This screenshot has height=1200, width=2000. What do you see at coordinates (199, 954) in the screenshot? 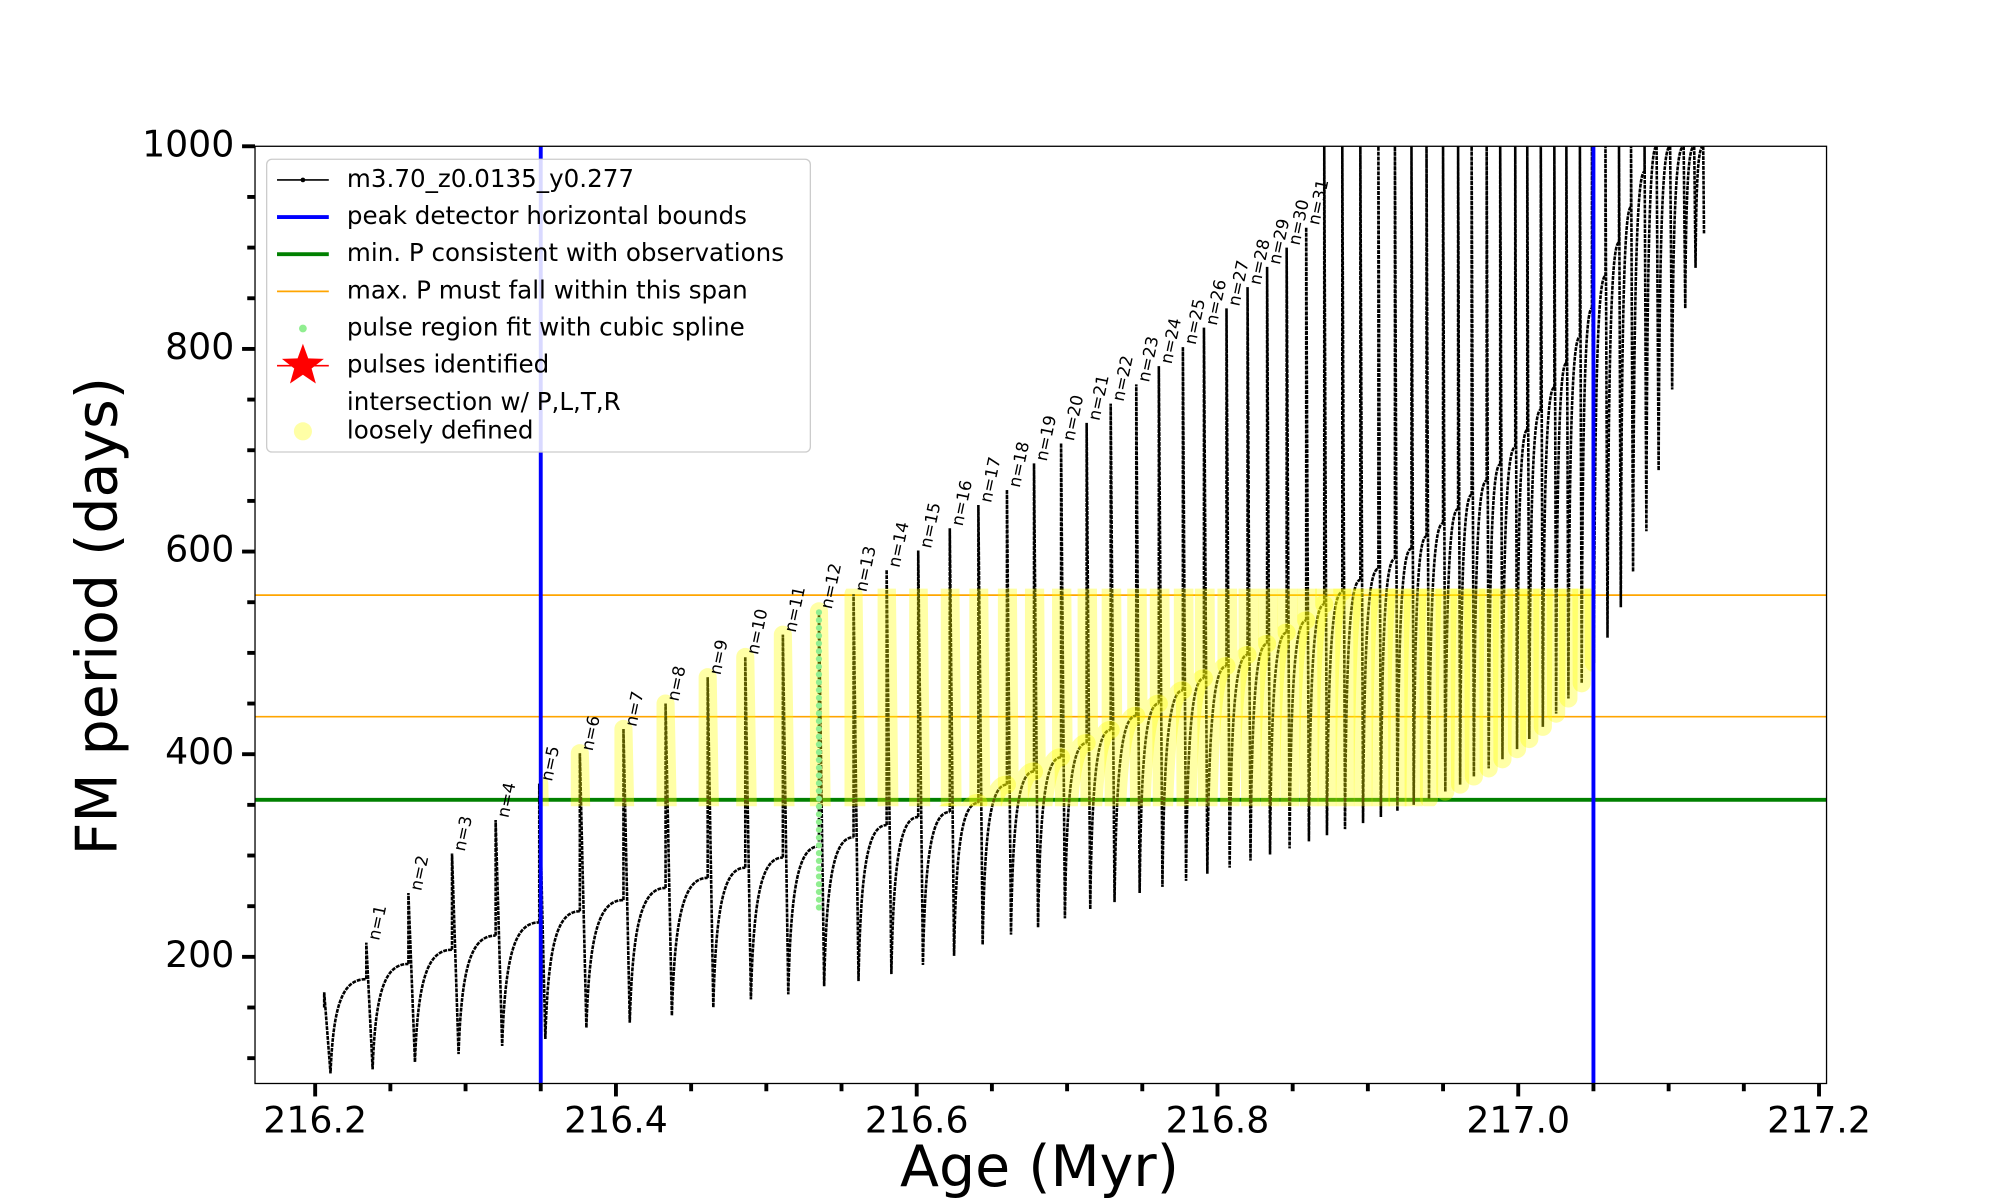
I see `y-tick-label: 200` at bounding box center [199, 954].